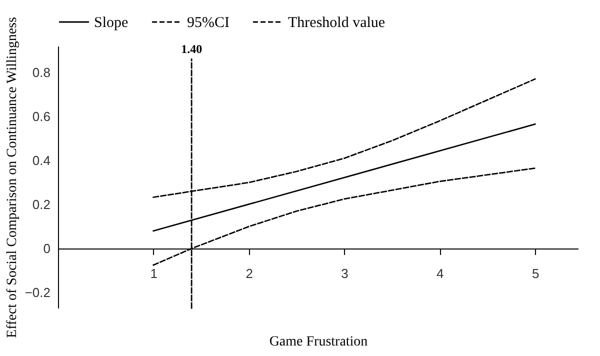  Describe the element at coordinates (41, 160) in the screenshot. I see `y-tick-label: 0.4` at that location.